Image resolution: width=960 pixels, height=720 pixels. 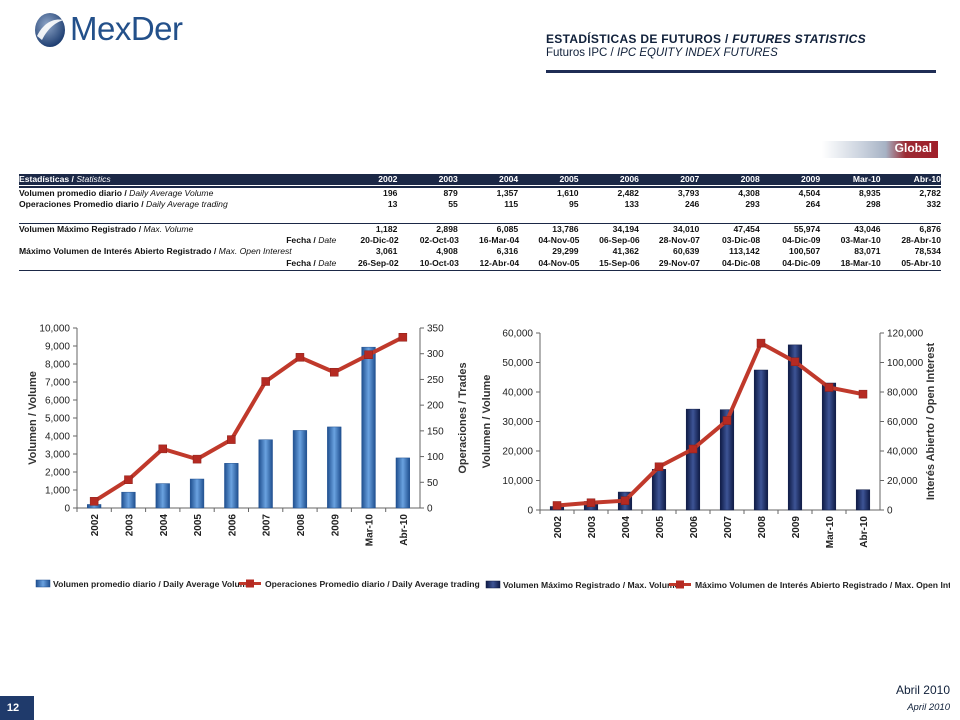 What do you see at coordinates (902, 422) in the screenshot?
I see `y2-tick-label: 60,000` at bounding box center [902, 422].